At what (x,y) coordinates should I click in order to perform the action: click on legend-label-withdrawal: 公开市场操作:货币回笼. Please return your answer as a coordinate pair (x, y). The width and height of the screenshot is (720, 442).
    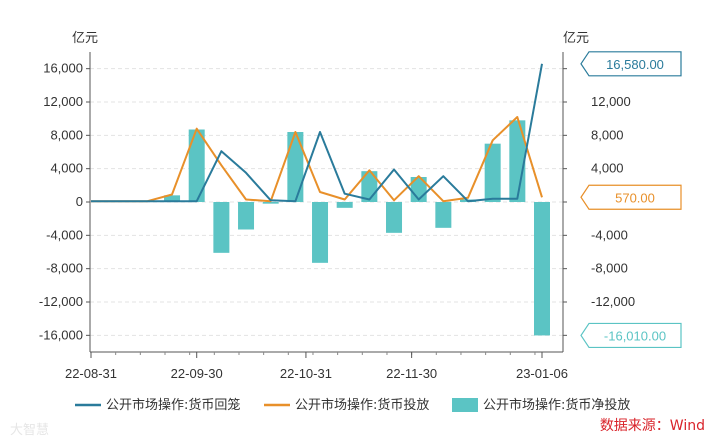
    Looking at the image, I should click on (173, 405).